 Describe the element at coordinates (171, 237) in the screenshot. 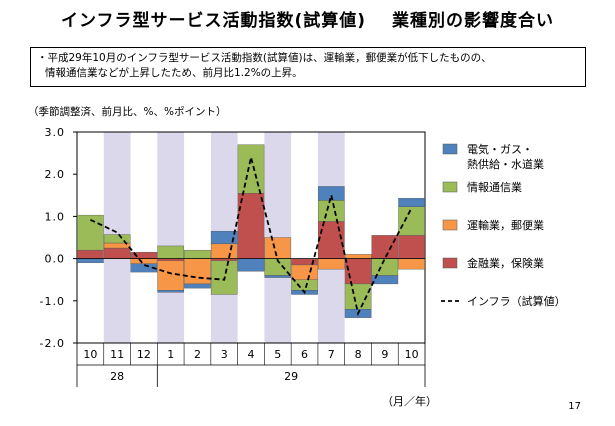

I see `shaded-column` at that location.